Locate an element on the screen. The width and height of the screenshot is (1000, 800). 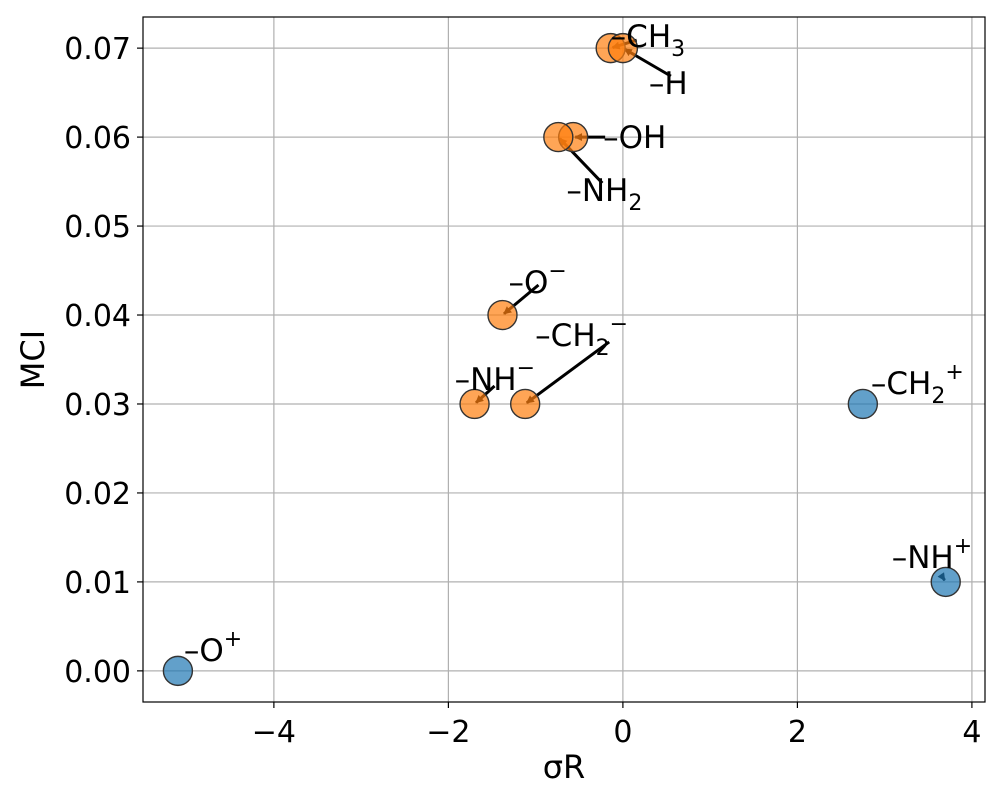
point-label: –NH2 is located at coordinates (604, 194).